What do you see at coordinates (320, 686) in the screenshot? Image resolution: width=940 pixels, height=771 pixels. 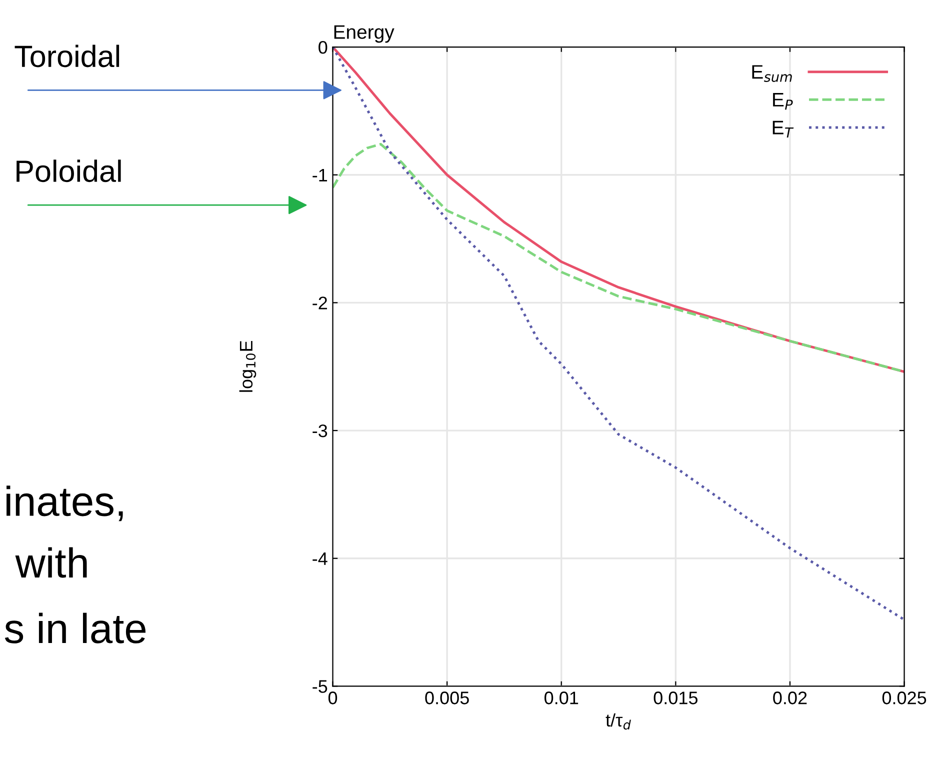 I see `y-tick-label: -5` at bounding box center [320, 686].